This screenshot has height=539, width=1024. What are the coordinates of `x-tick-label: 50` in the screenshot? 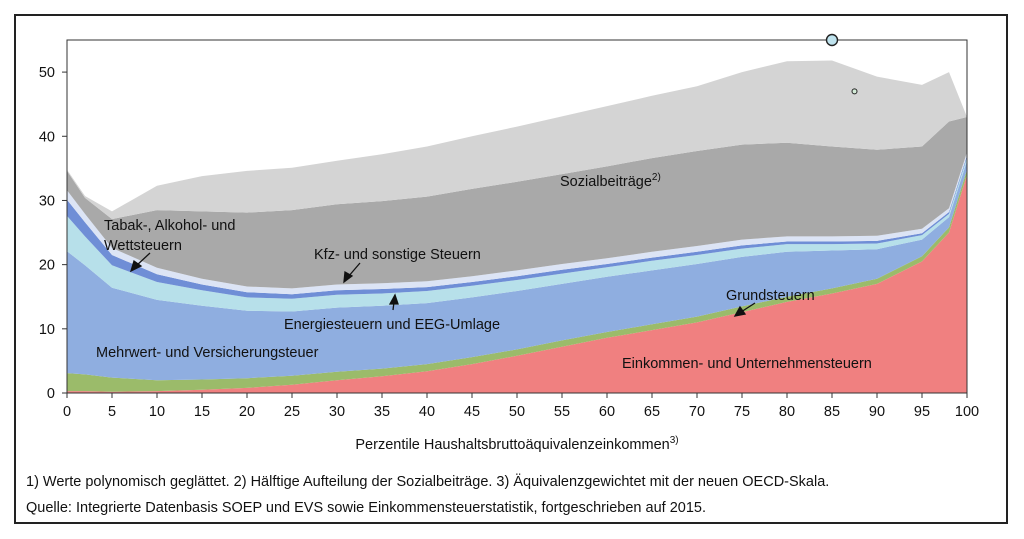 It's located at (517, 412).